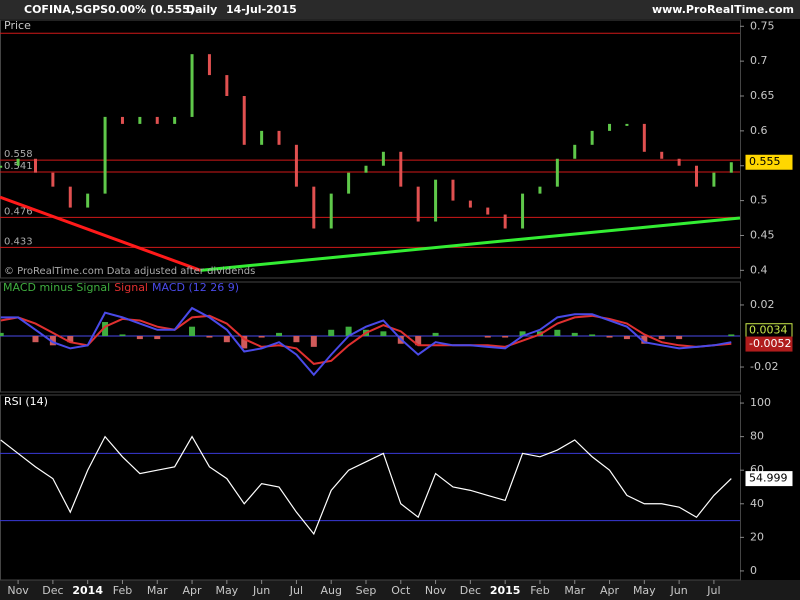 The width and height of the screenshot is (800, 600). I want to click on x-tick-label: Oct, so click(401, 590).